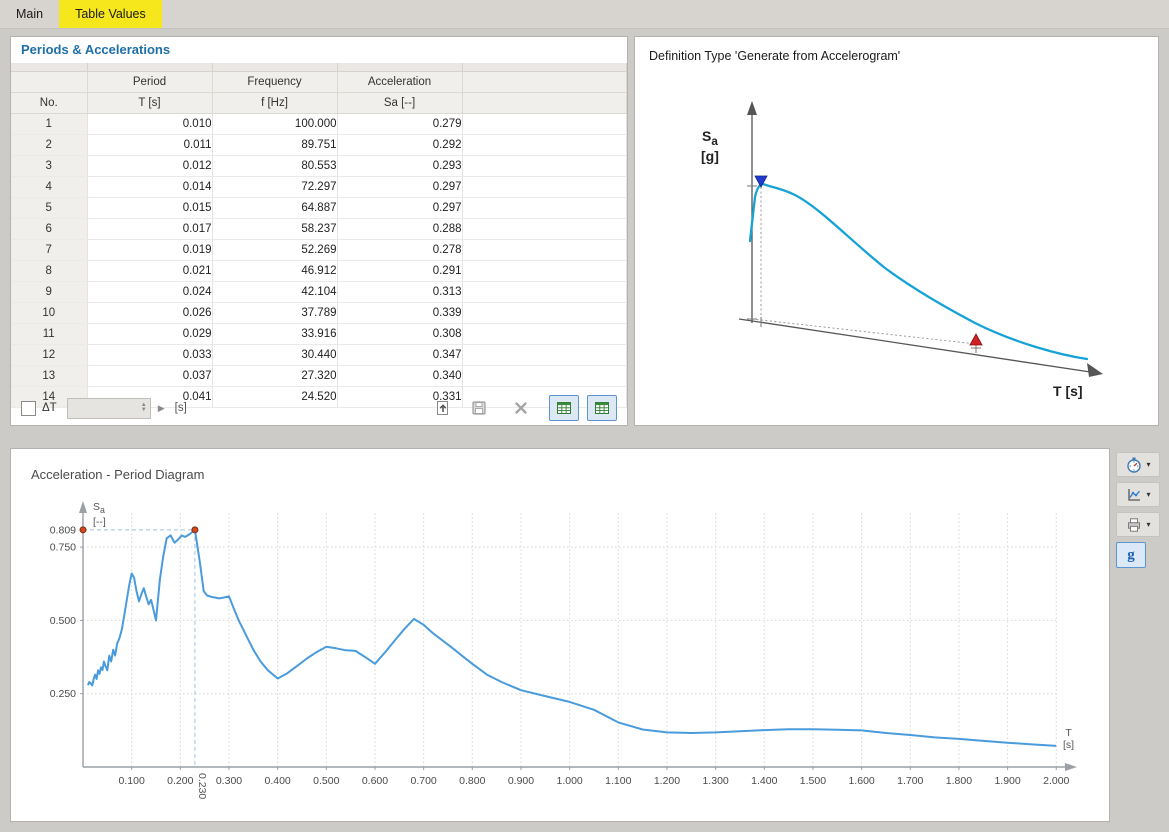  I want to click on acceleration-cell: 0.293, so click(400, 166).